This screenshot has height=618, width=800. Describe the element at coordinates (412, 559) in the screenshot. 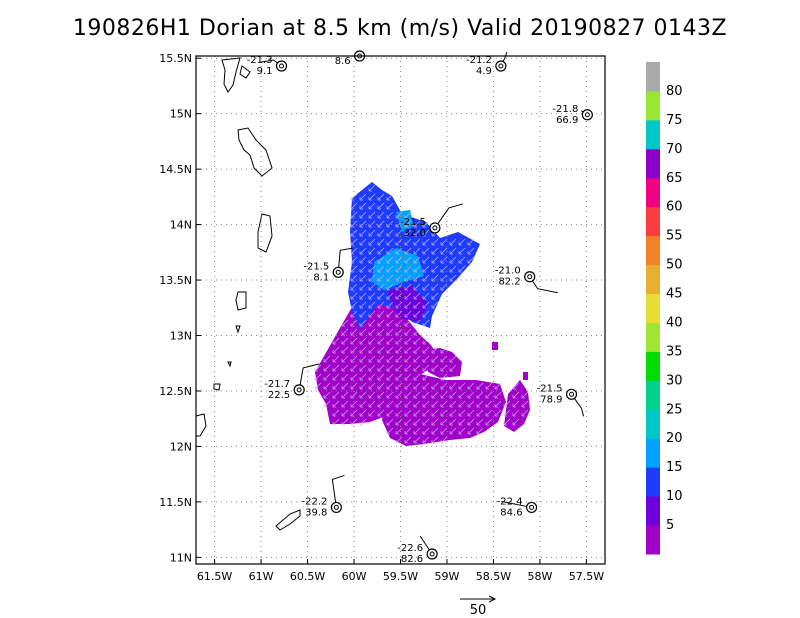

I see `station-wind: 82.6` at that location.